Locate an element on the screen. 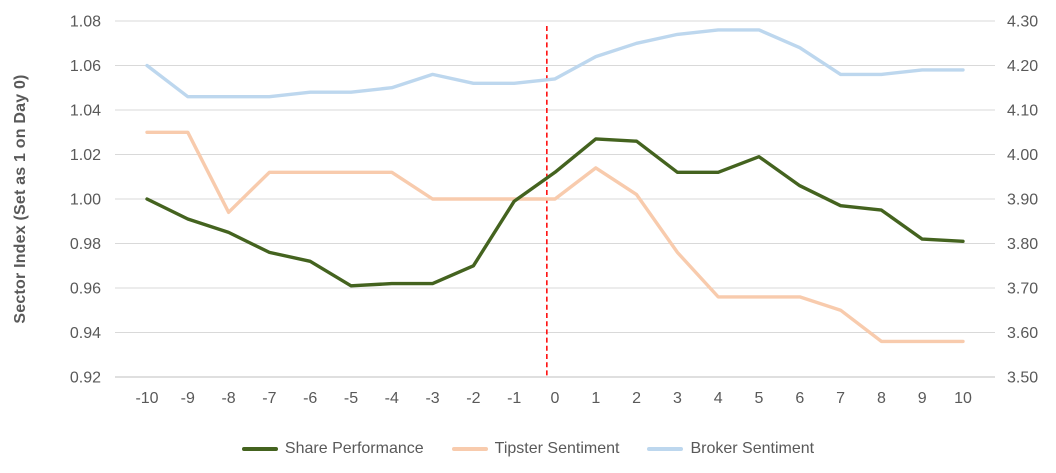 The width and height of the screenshot is (1056, 473). x-axis-tick-label: -3 is located at coordinates (432, 398).